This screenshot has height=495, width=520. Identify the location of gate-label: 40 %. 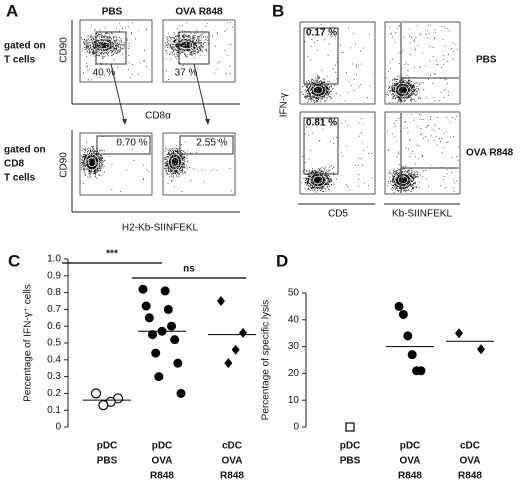
(104, 73).